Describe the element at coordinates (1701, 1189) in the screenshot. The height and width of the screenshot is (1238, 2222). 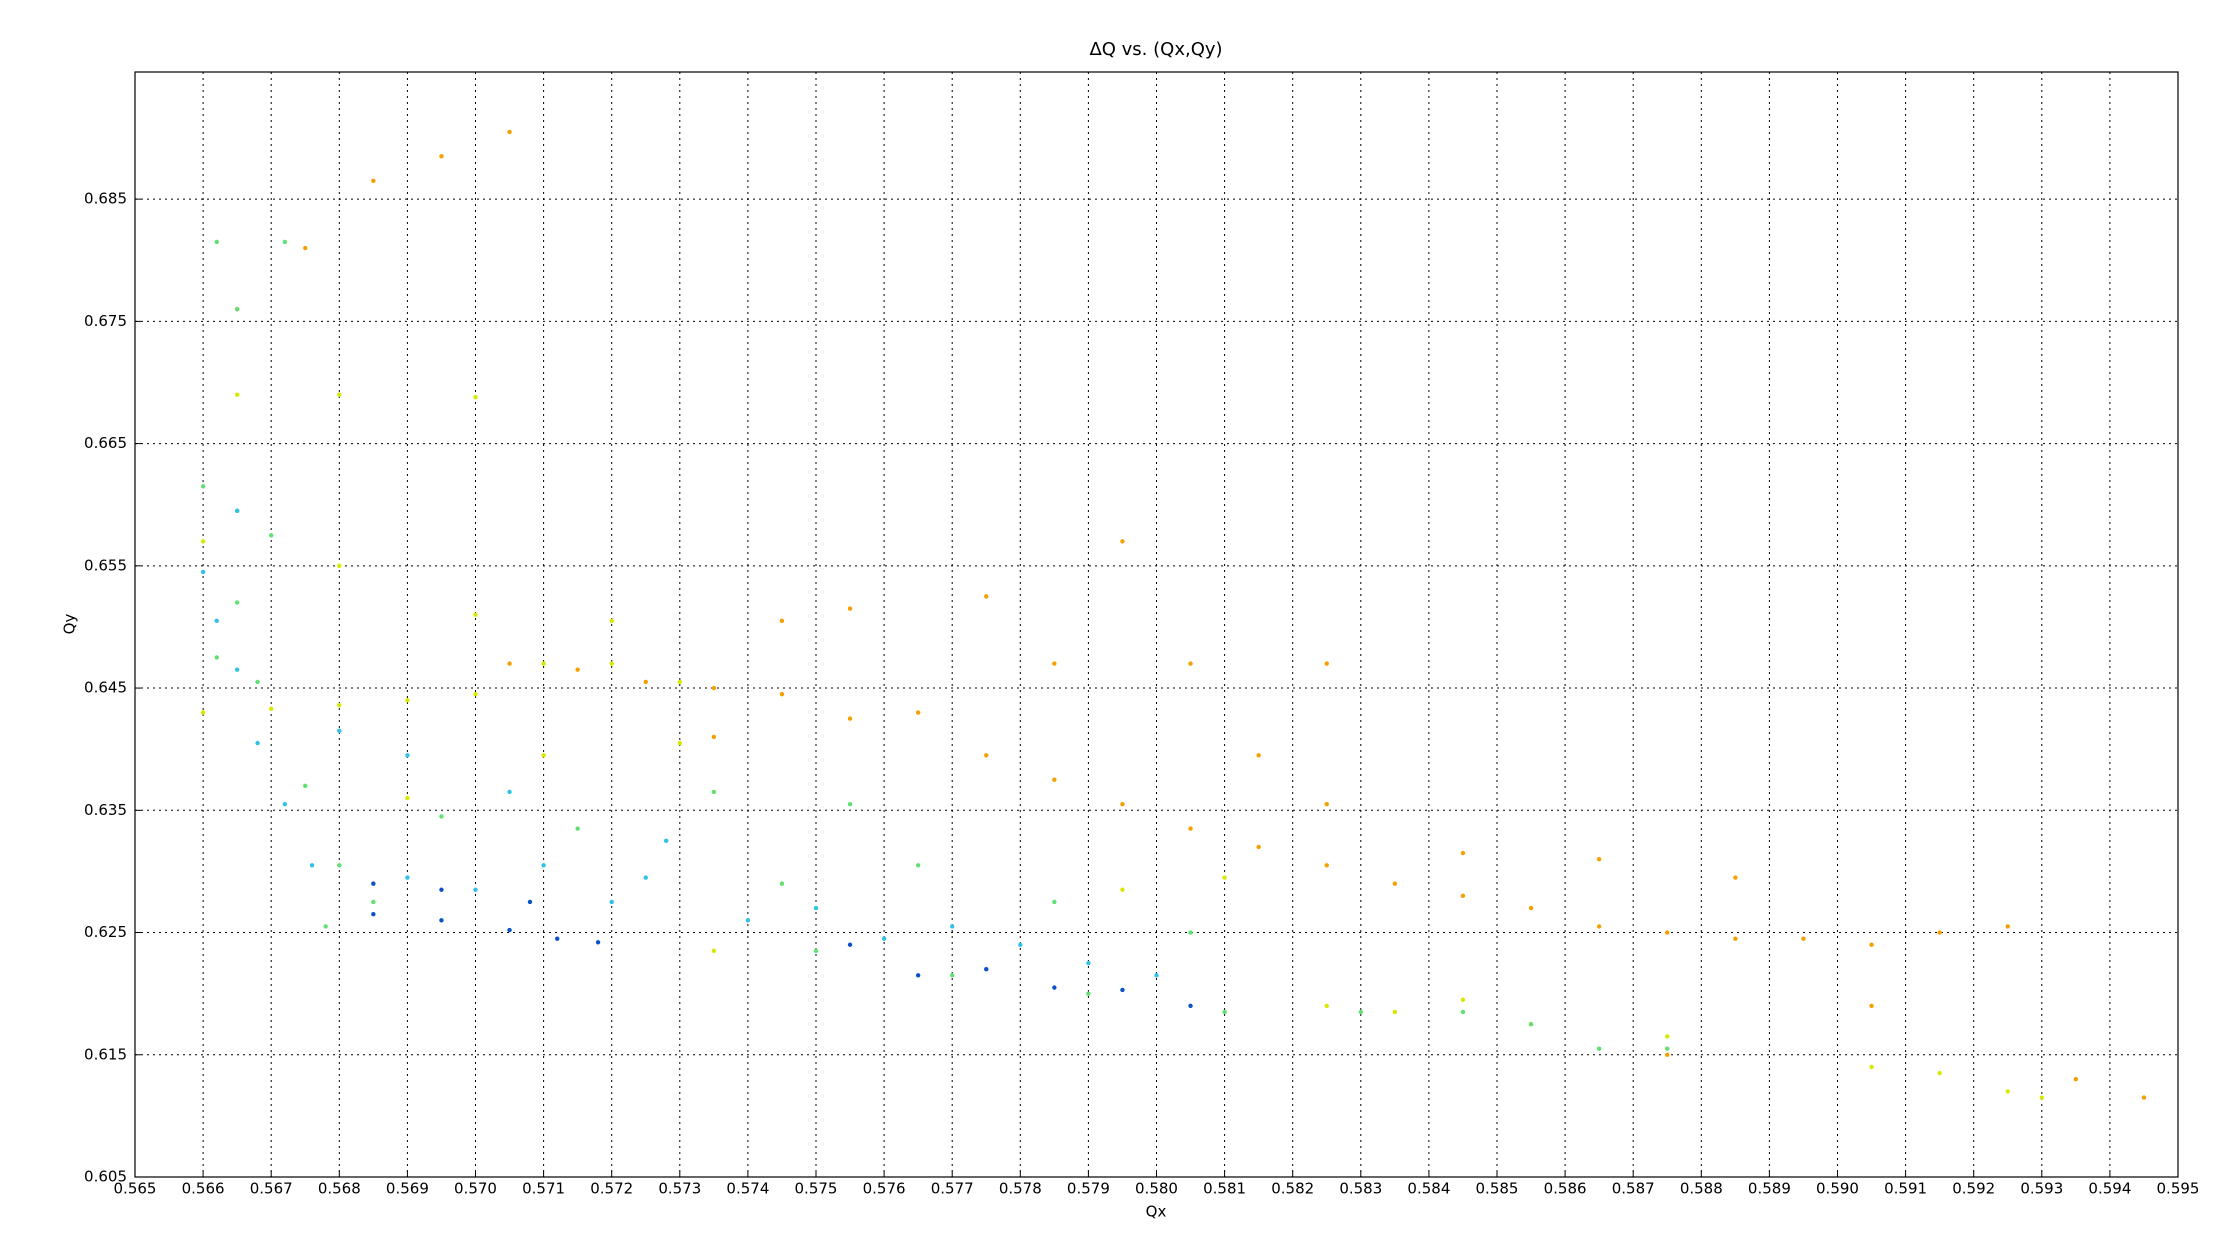
I see `x-tick-label: 0.588` at that location.